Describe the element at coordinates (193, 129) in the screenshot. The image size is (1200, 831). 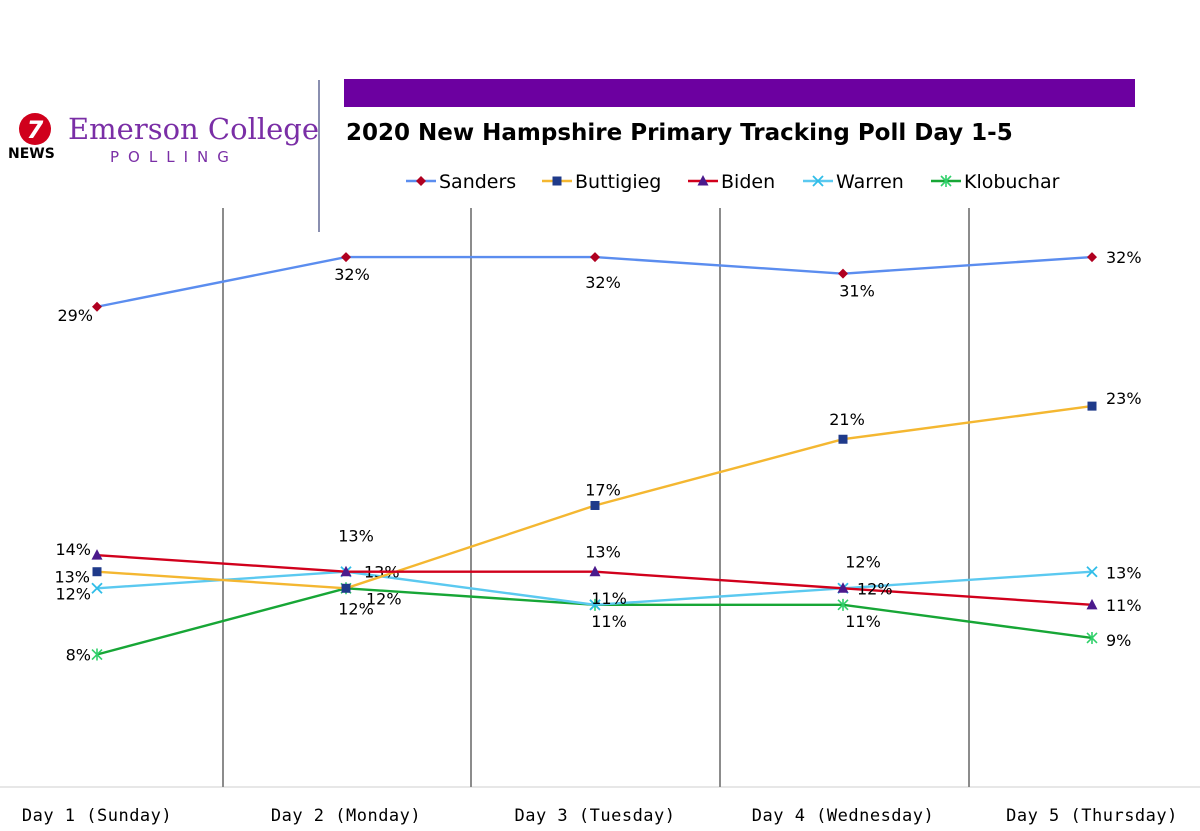
I see `college-name: Emerson College` at that location.